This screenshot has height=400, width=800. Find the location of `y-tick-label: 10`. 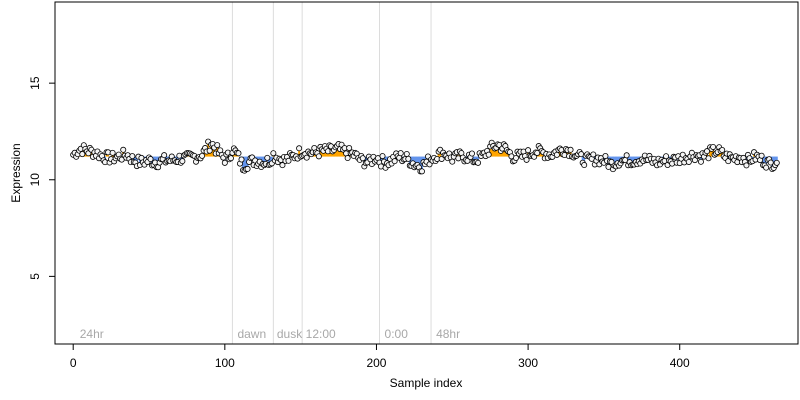

y-tick-label: 10 is located at coordinates (35, 180).